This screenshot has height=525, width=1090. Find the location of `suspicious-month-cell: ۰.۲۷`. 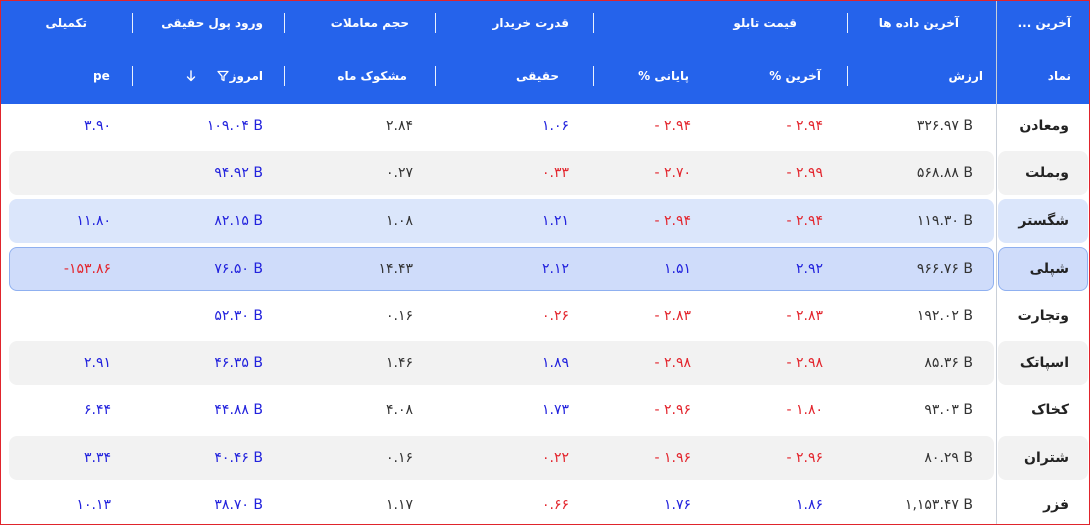

suspicious-month-cell: ۰.۲۷ is located at coordinates (399, 173).